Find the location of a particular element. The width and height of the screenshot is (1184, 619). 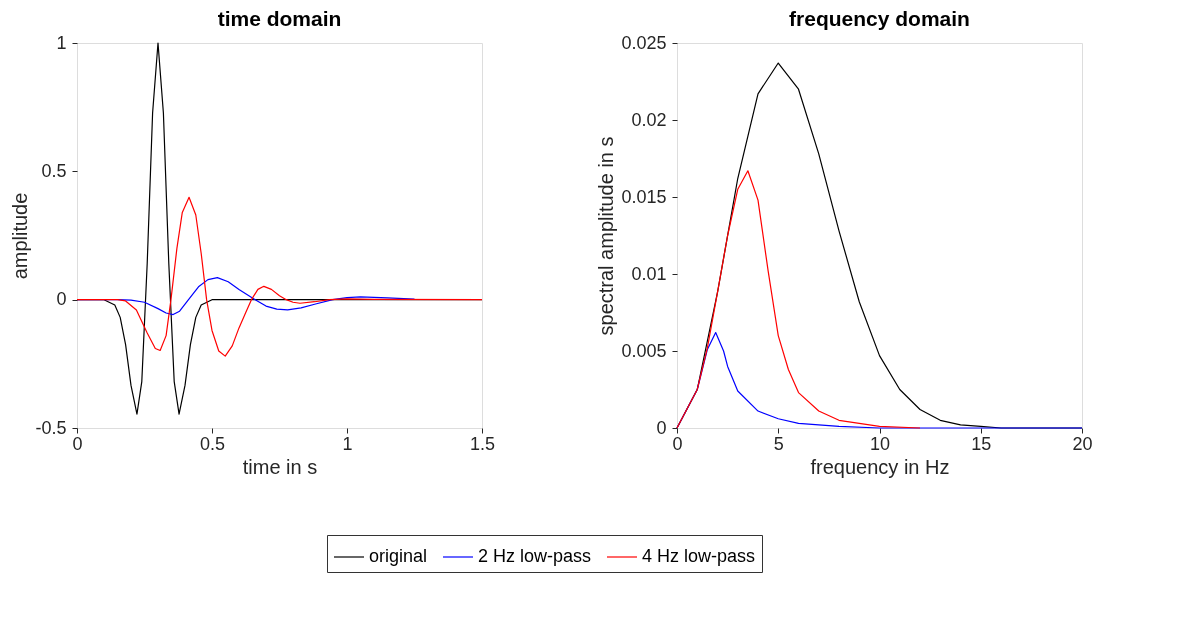

y-tick-label: 0.025 is located at coordinates (644, 42).